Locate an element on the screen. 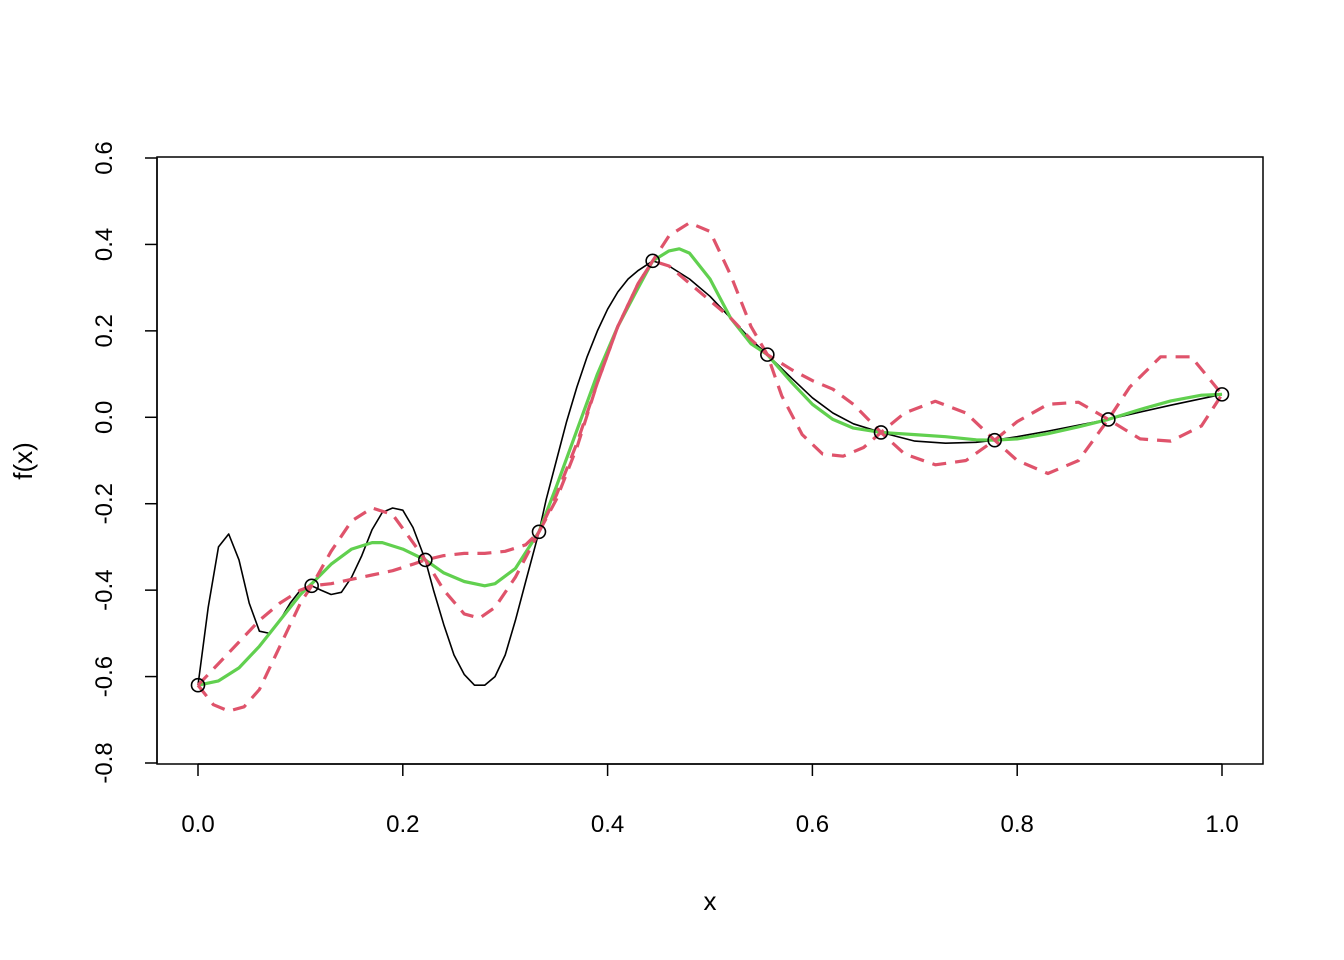 This screenshot has width=1344, height=960. y-tick-label: 0.0 is located at coordinates (104, 417).